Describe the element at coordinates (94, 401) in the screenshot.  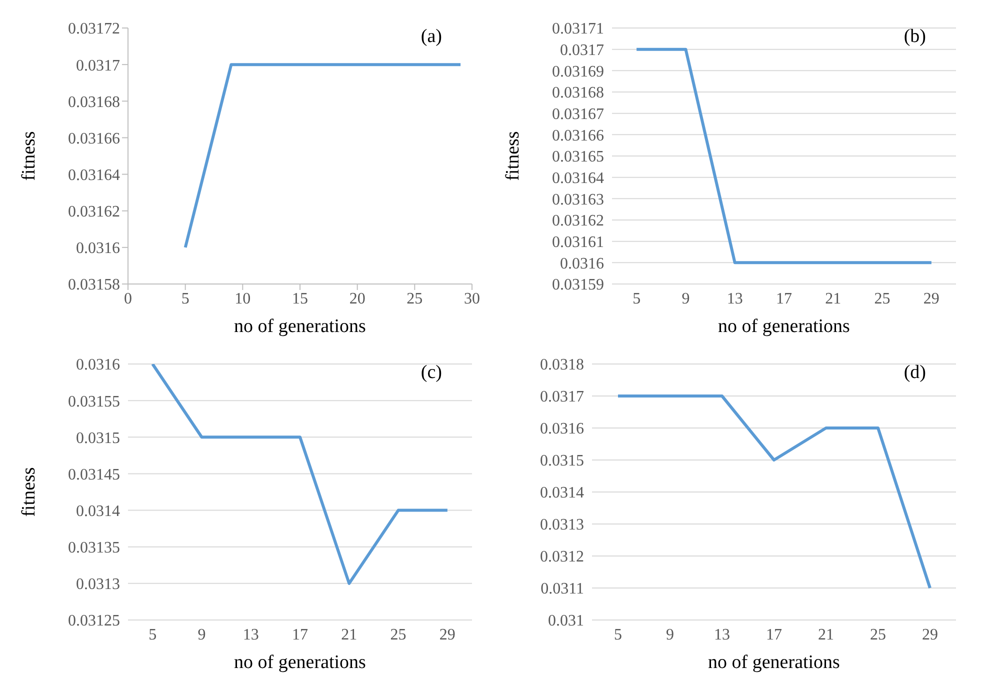
I see `y-tick-label: 0.03155` at that location.